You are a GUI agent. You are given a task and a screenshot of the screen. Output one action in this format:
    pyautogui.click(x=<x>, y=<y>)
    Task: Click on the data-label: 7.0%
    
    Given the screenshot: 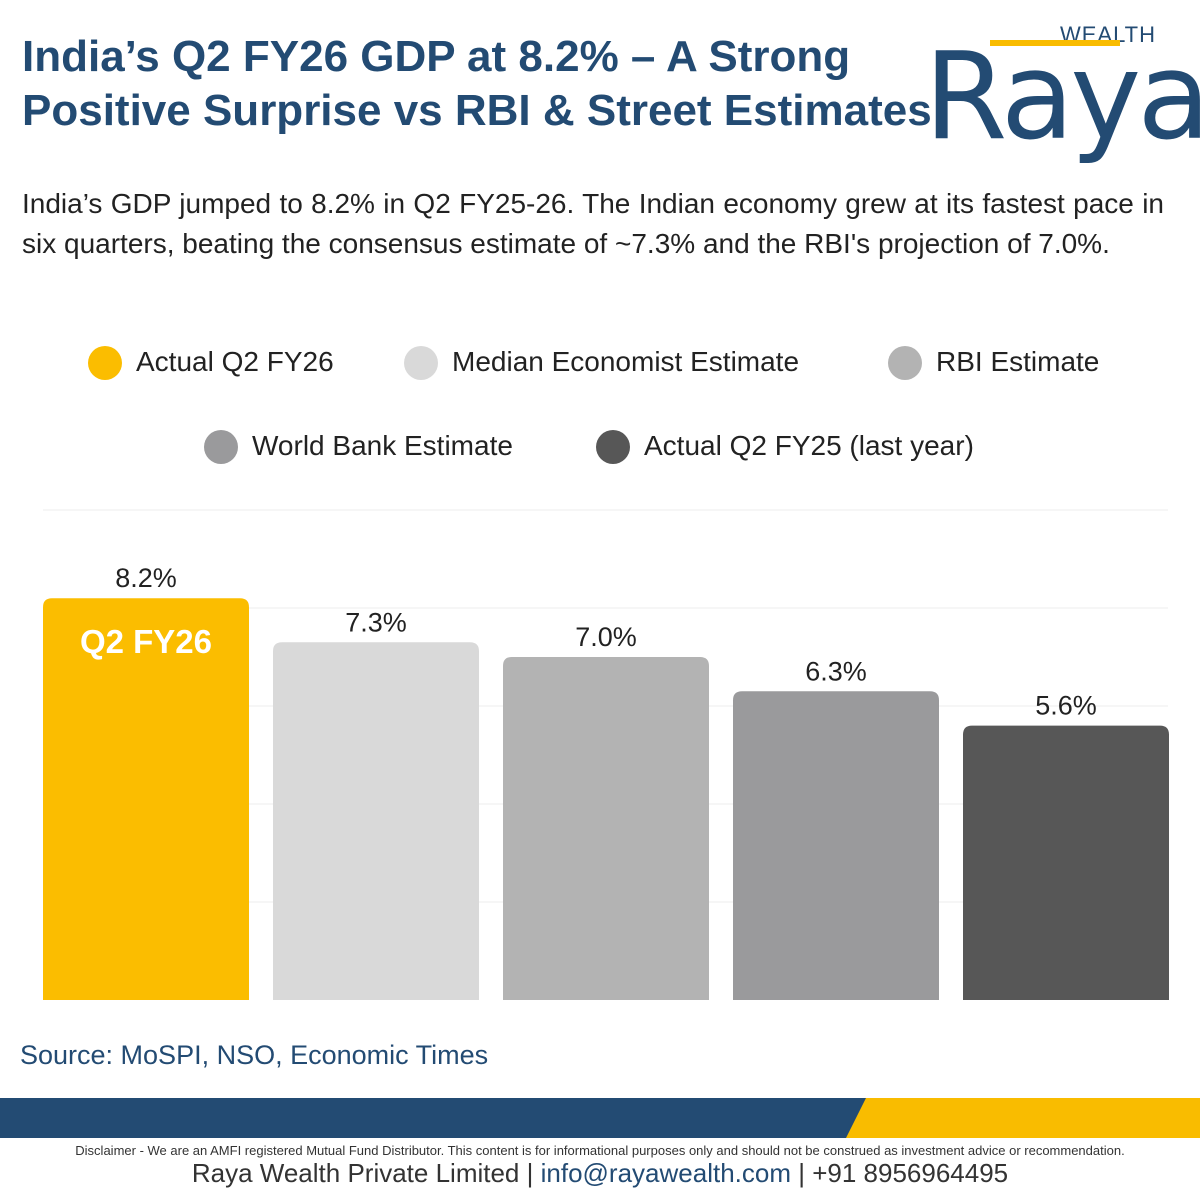 What is the action you would take?
    pyautogui.click(x=606, y=637)
    